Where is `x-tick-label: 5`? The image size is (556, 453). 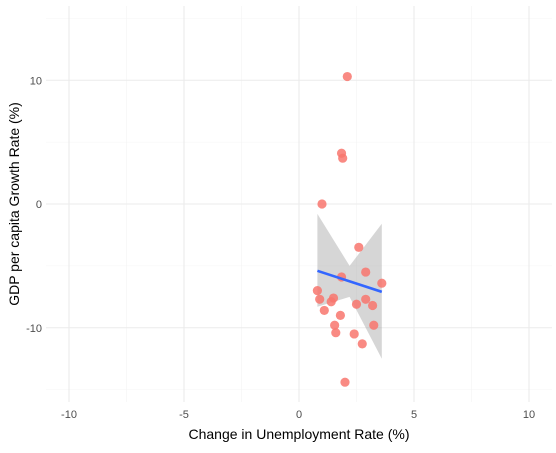 x-tick-label: 5 is located at coordinates (414, 415).